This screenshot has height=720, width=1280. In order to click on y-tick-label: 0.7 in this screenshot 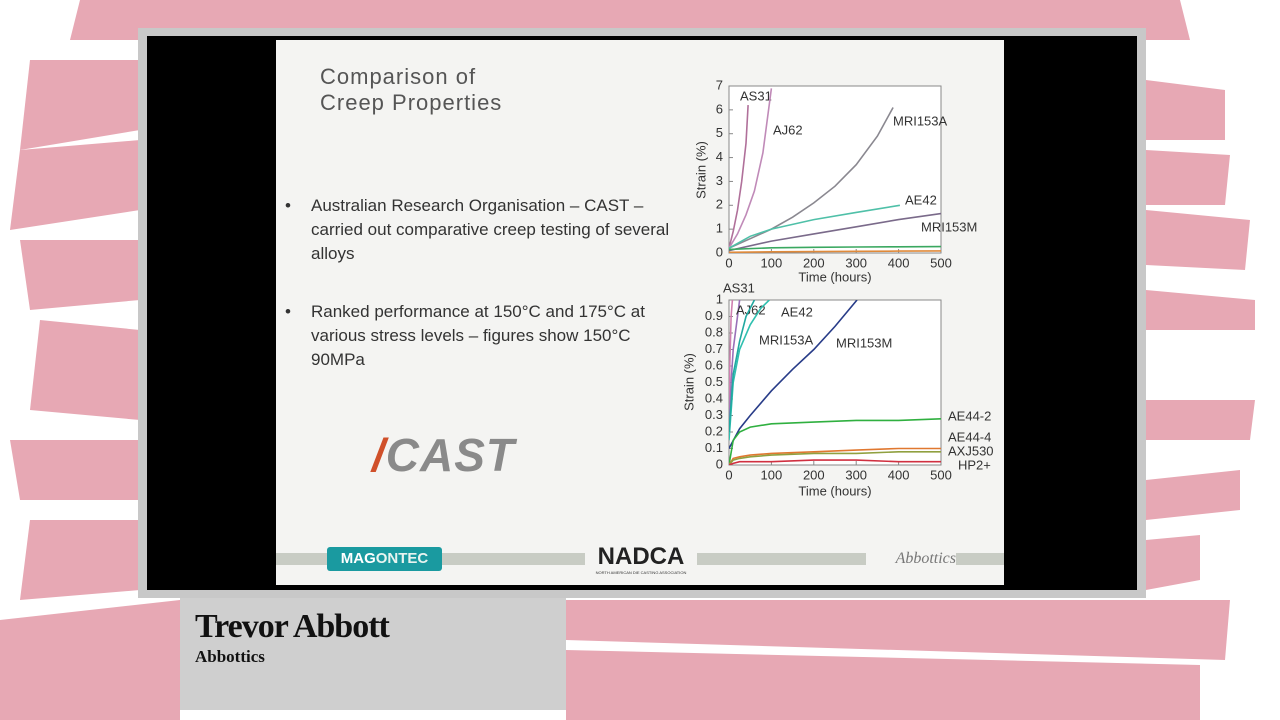, I will do `click(714, 348)`.